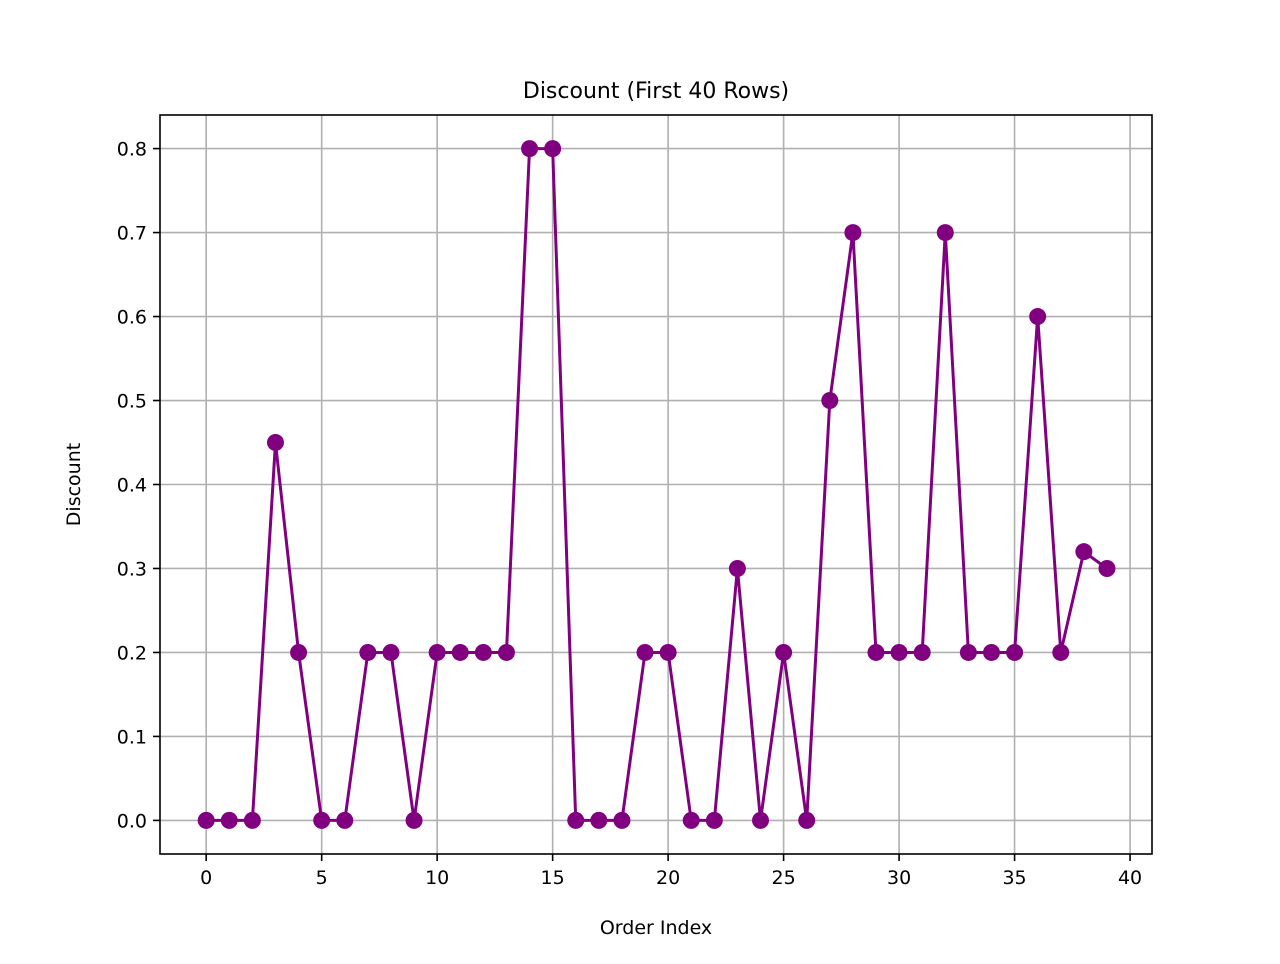 The image size is (1280, 964). I want to click on chart-title: Discount (First 40 Rows), so click(656, 91).